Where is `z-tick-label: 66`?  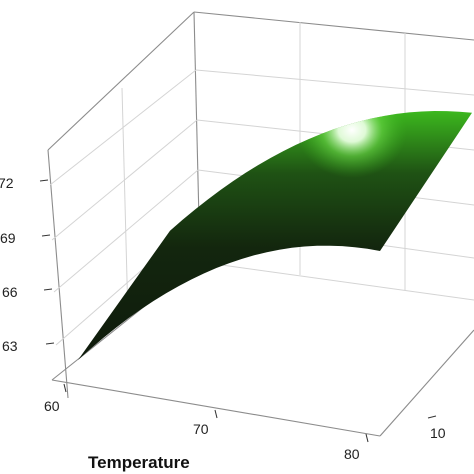 z-tick-label: 66 is located at coordinates (10, 292).